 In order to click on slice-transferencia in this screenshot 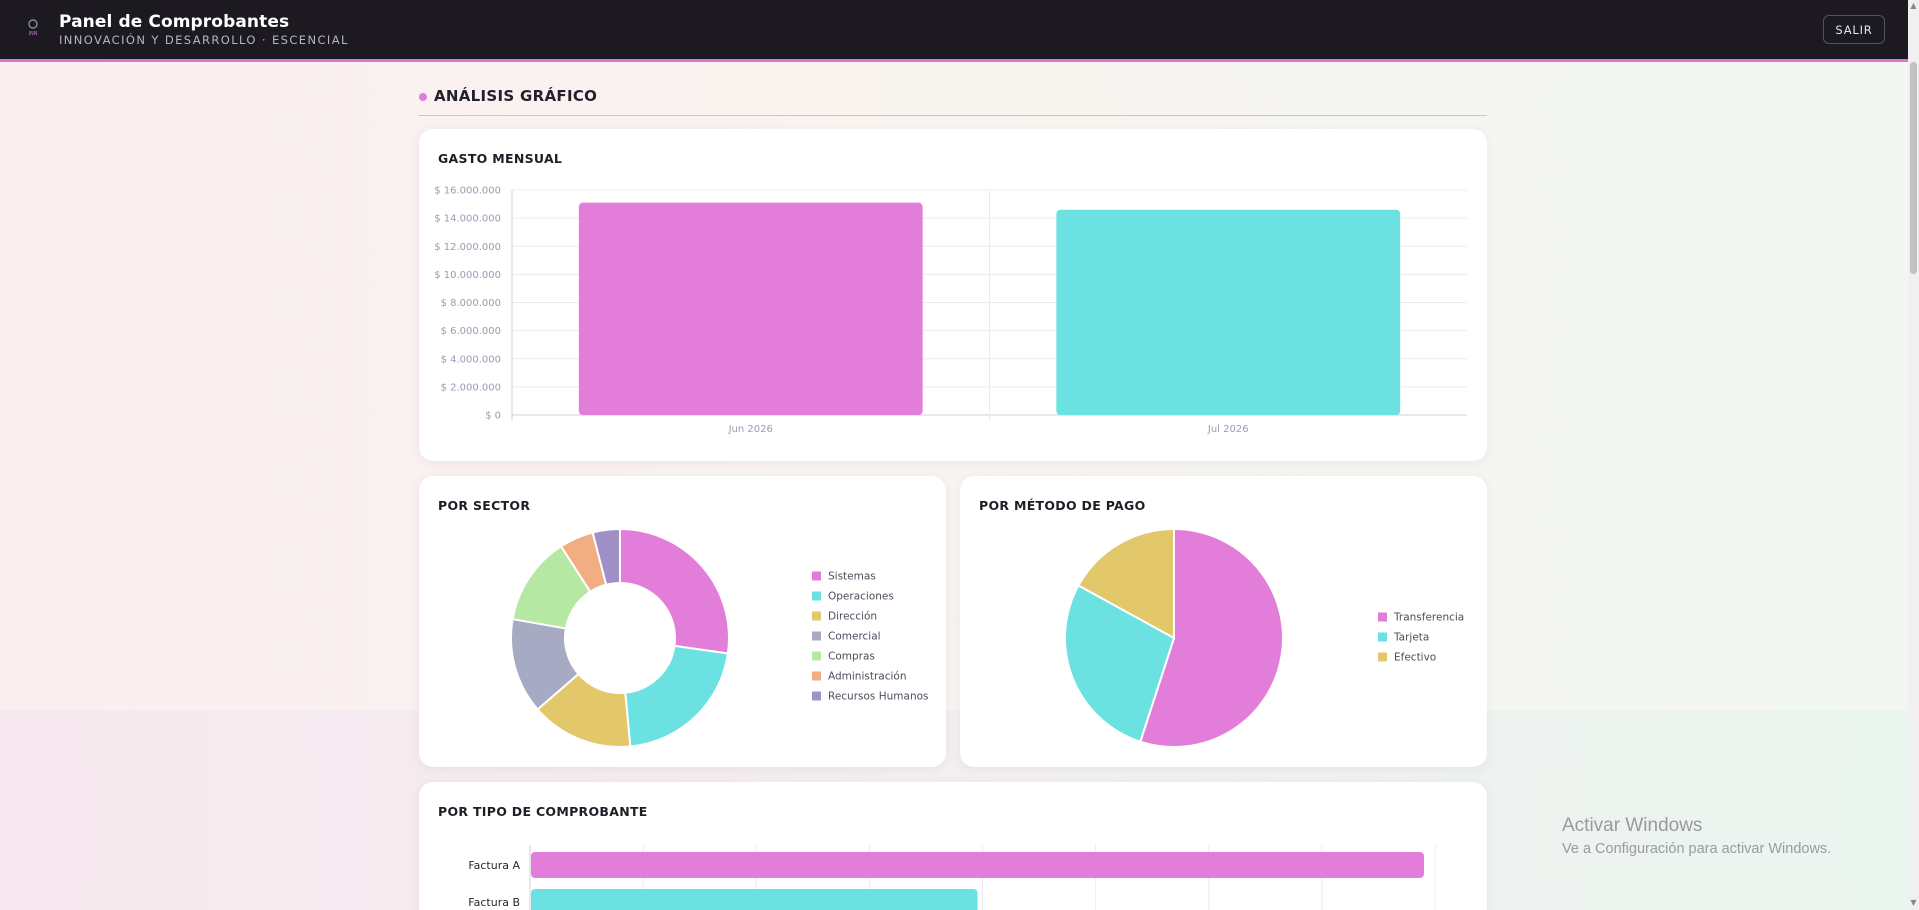, I will do `click(1211, 637)`.